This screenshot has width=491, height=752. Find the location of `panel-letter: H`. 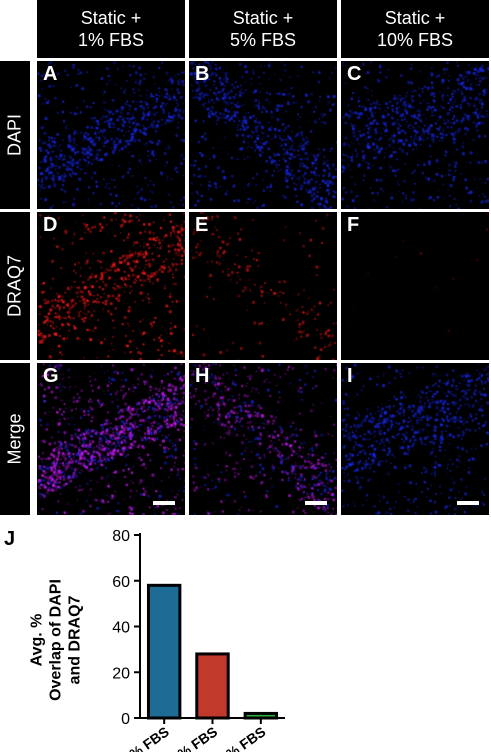

panel-letter: H is located at coordinates (202, 376).